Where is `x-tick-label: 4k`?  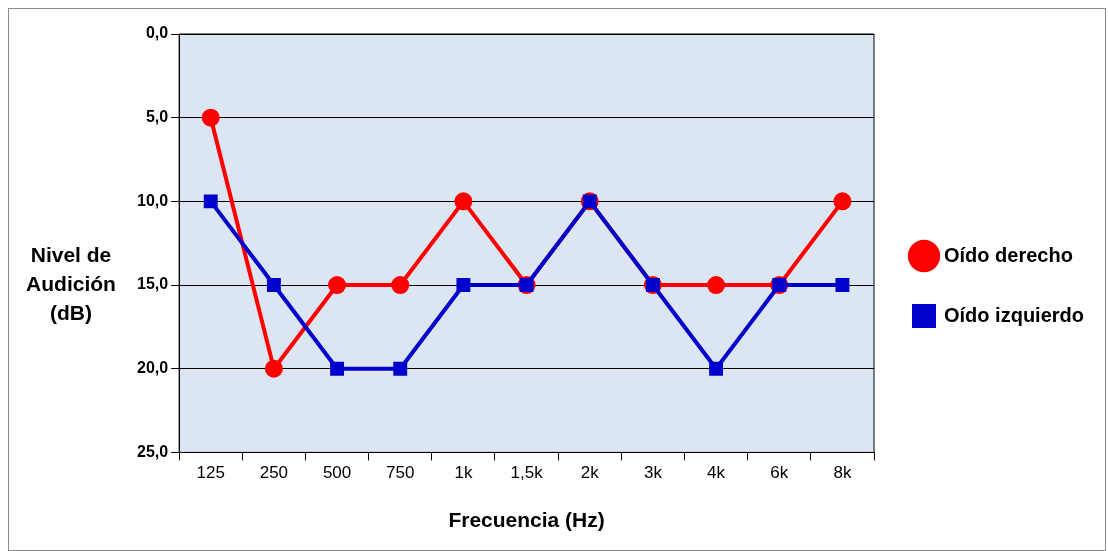 x-tick-label: 4k is located at coordinates (716, 473).